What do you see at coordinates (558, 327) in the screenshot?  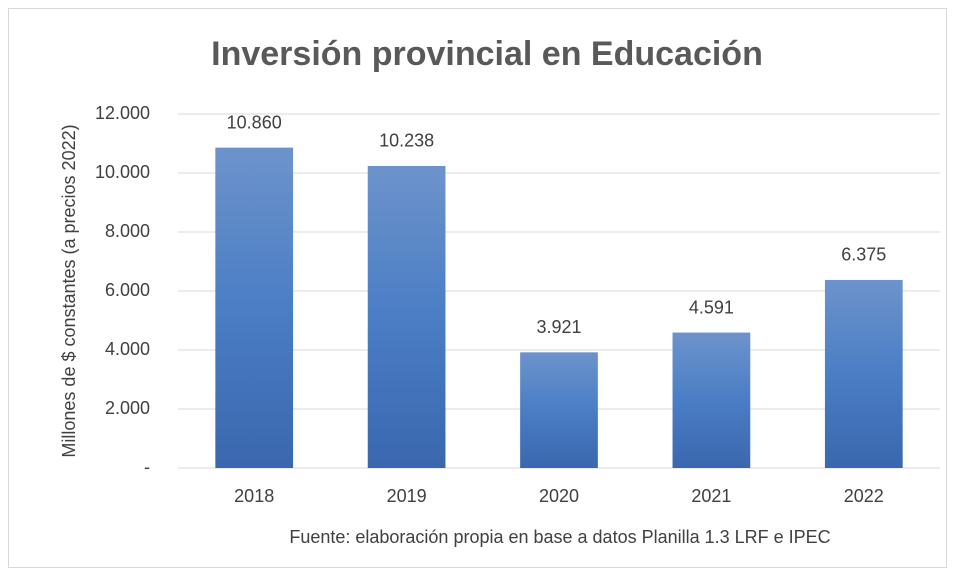 I see `data-label: 3.921` at bounding box center [558, 327].